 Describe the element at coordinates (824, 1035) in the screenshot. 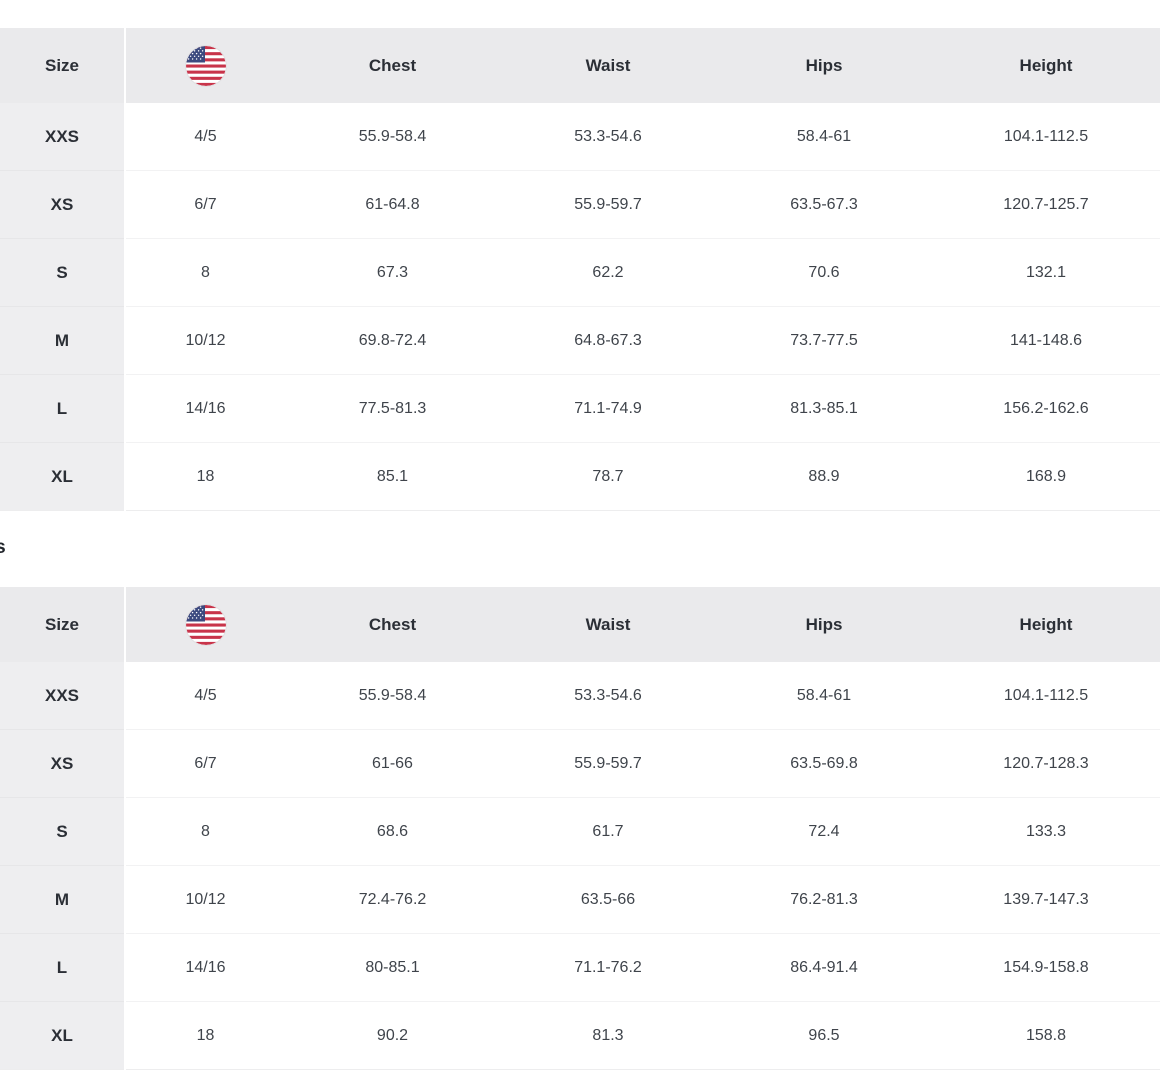

I see `cell-hips: 96.5` at that location.